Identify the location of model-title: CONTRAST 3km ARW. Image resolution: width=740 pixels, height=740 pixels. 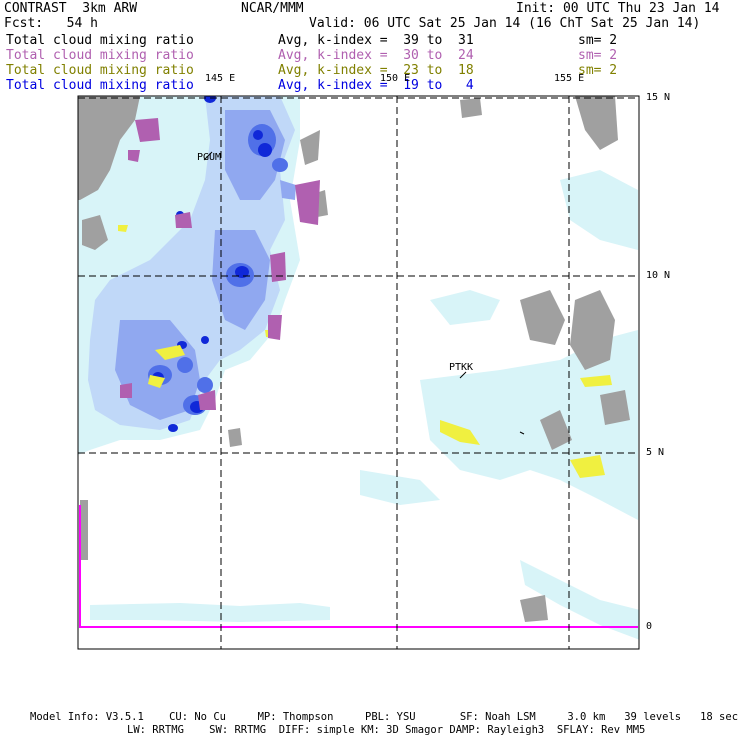
(70, 8).